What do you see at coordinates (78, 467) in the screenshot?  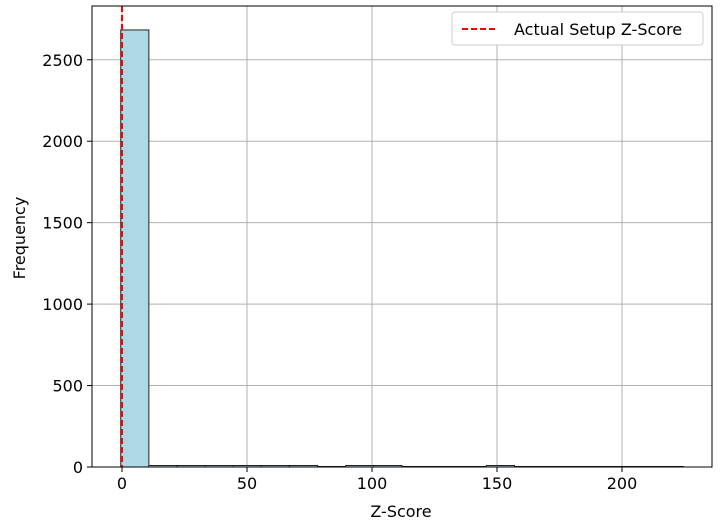 I see `y-tick-label: 0` at bounding box center [78, 467].